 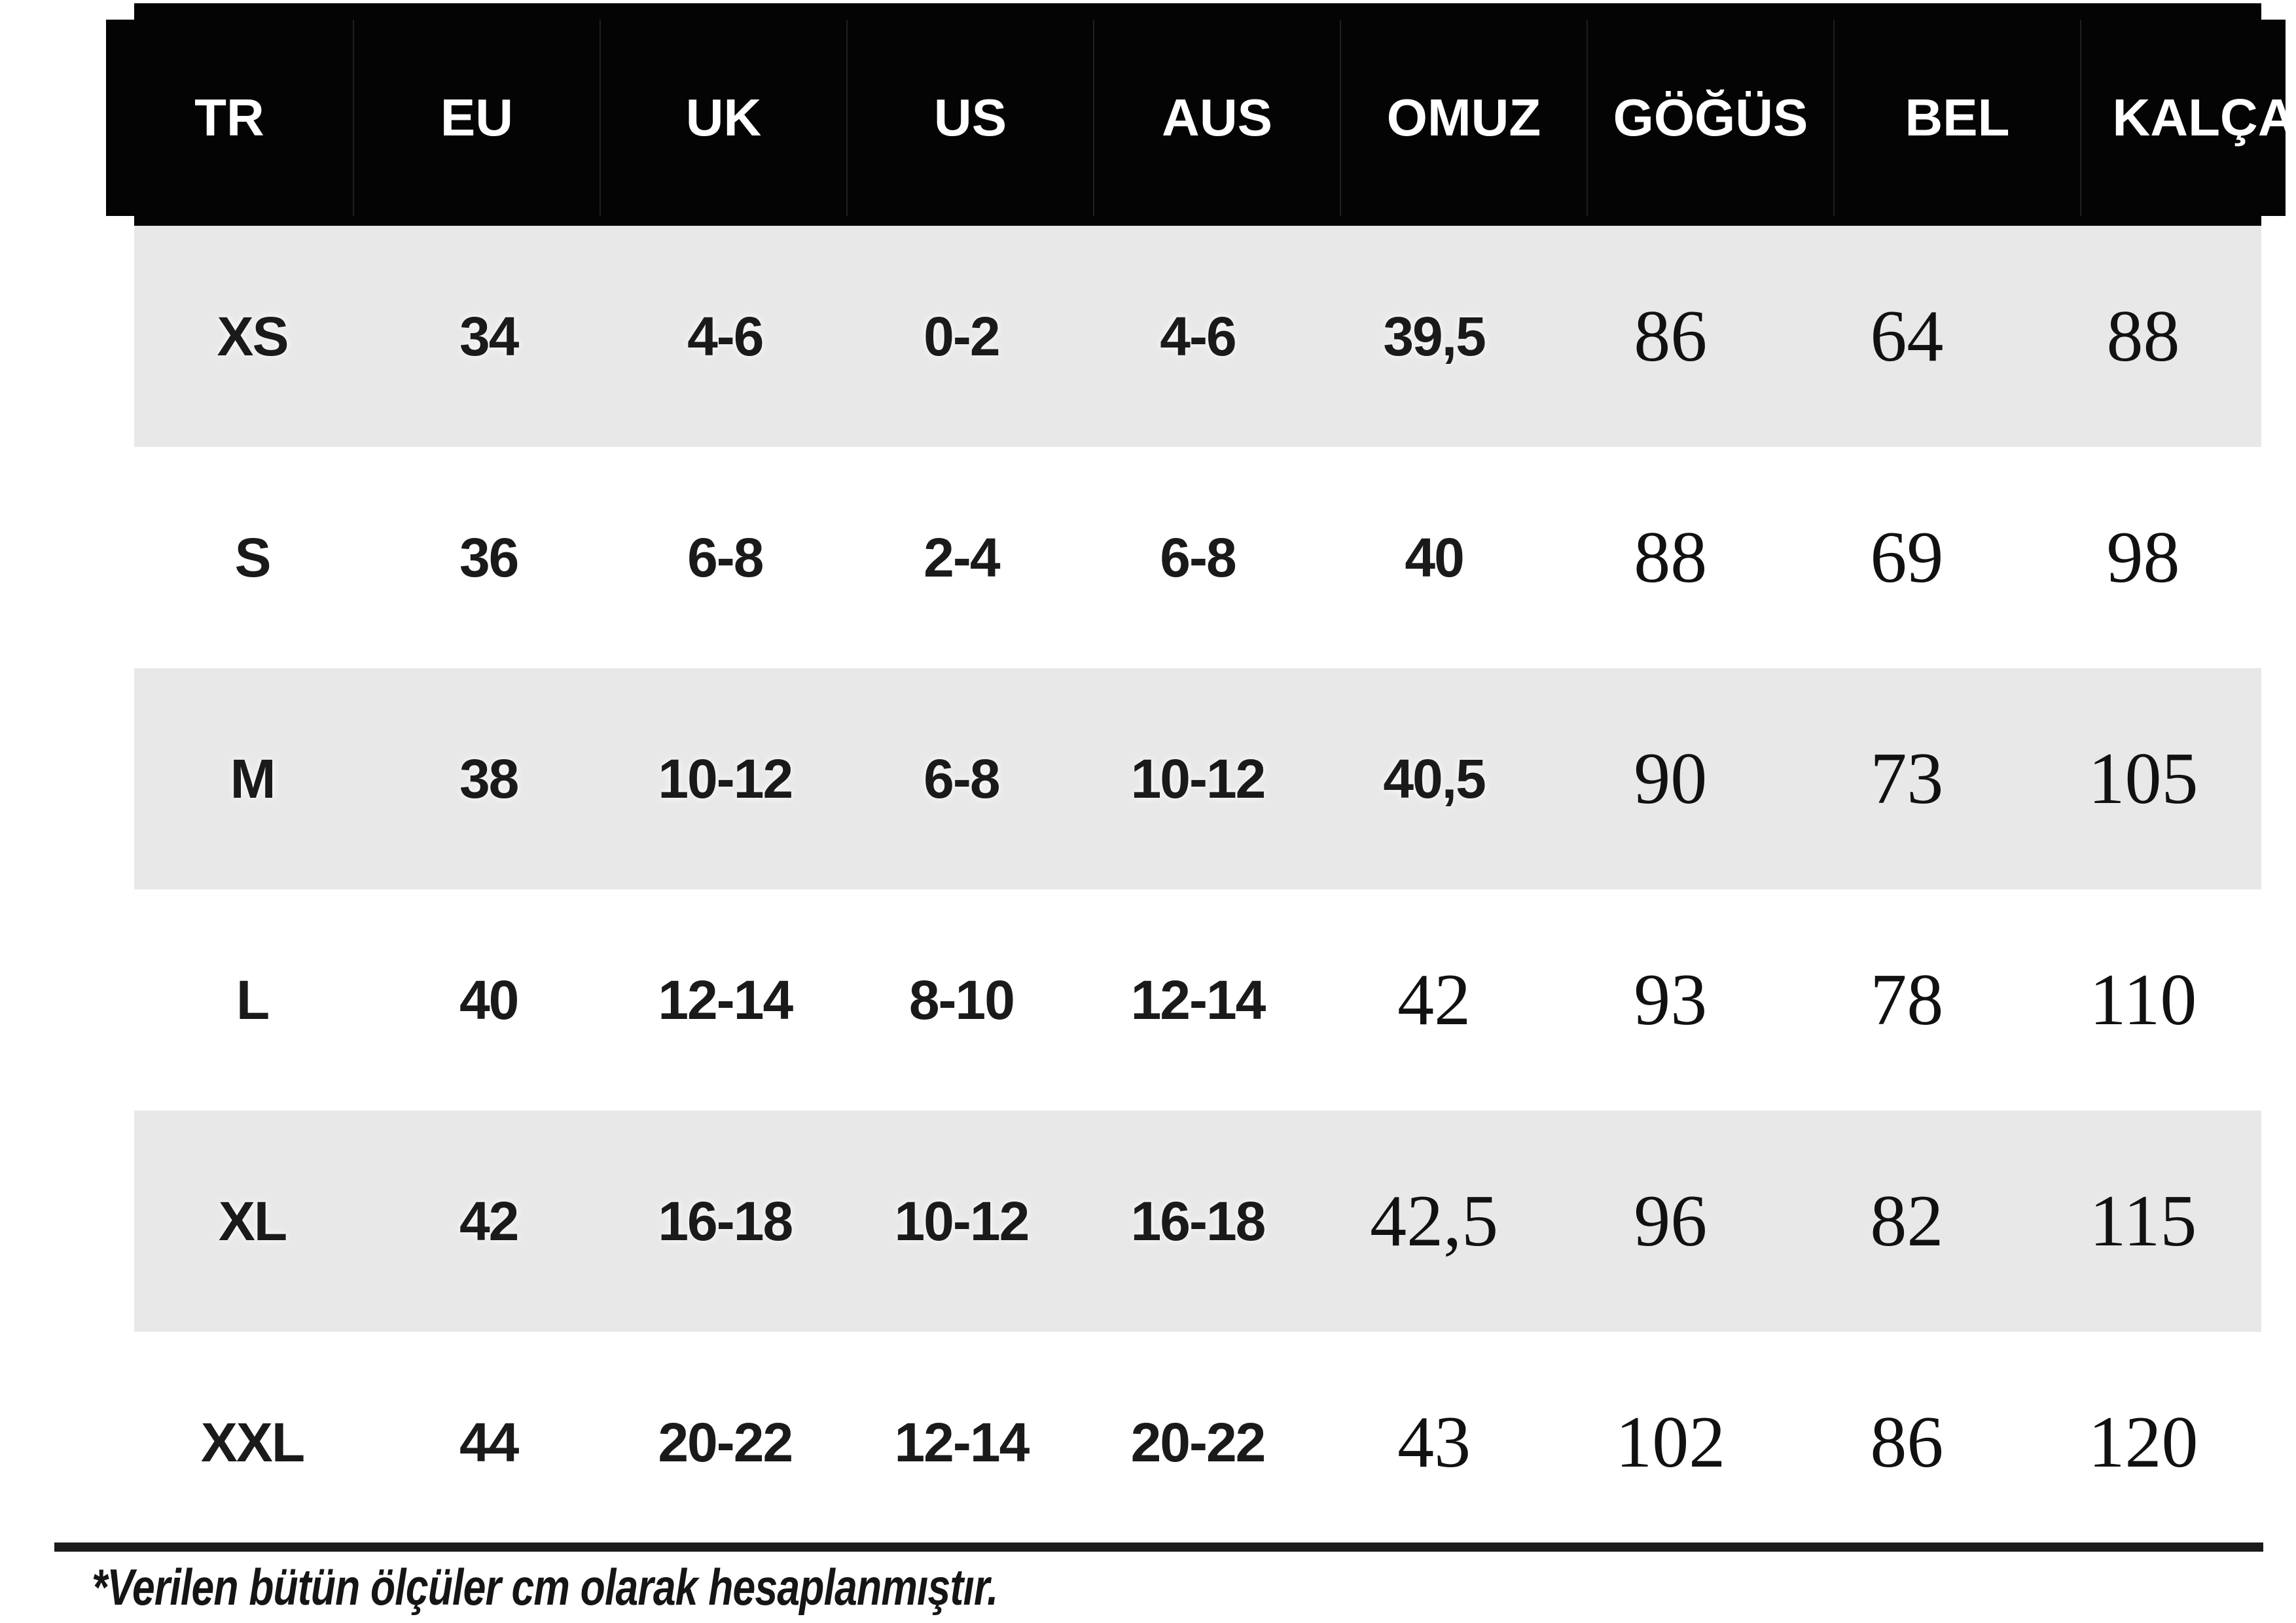 What do you see at coordinates (229, 118) in the screenshot?
I see `header-cell-tr: TR` at bounding box center [229, 118].